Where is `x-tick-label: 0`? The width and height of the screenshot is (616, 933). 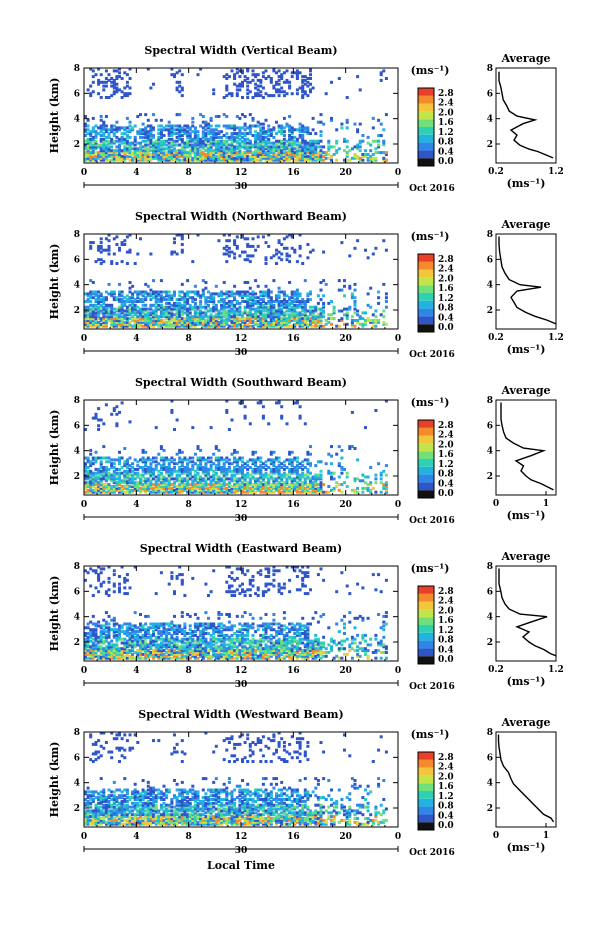 x-tick-label: 0 is located at coordinates (398, 173).